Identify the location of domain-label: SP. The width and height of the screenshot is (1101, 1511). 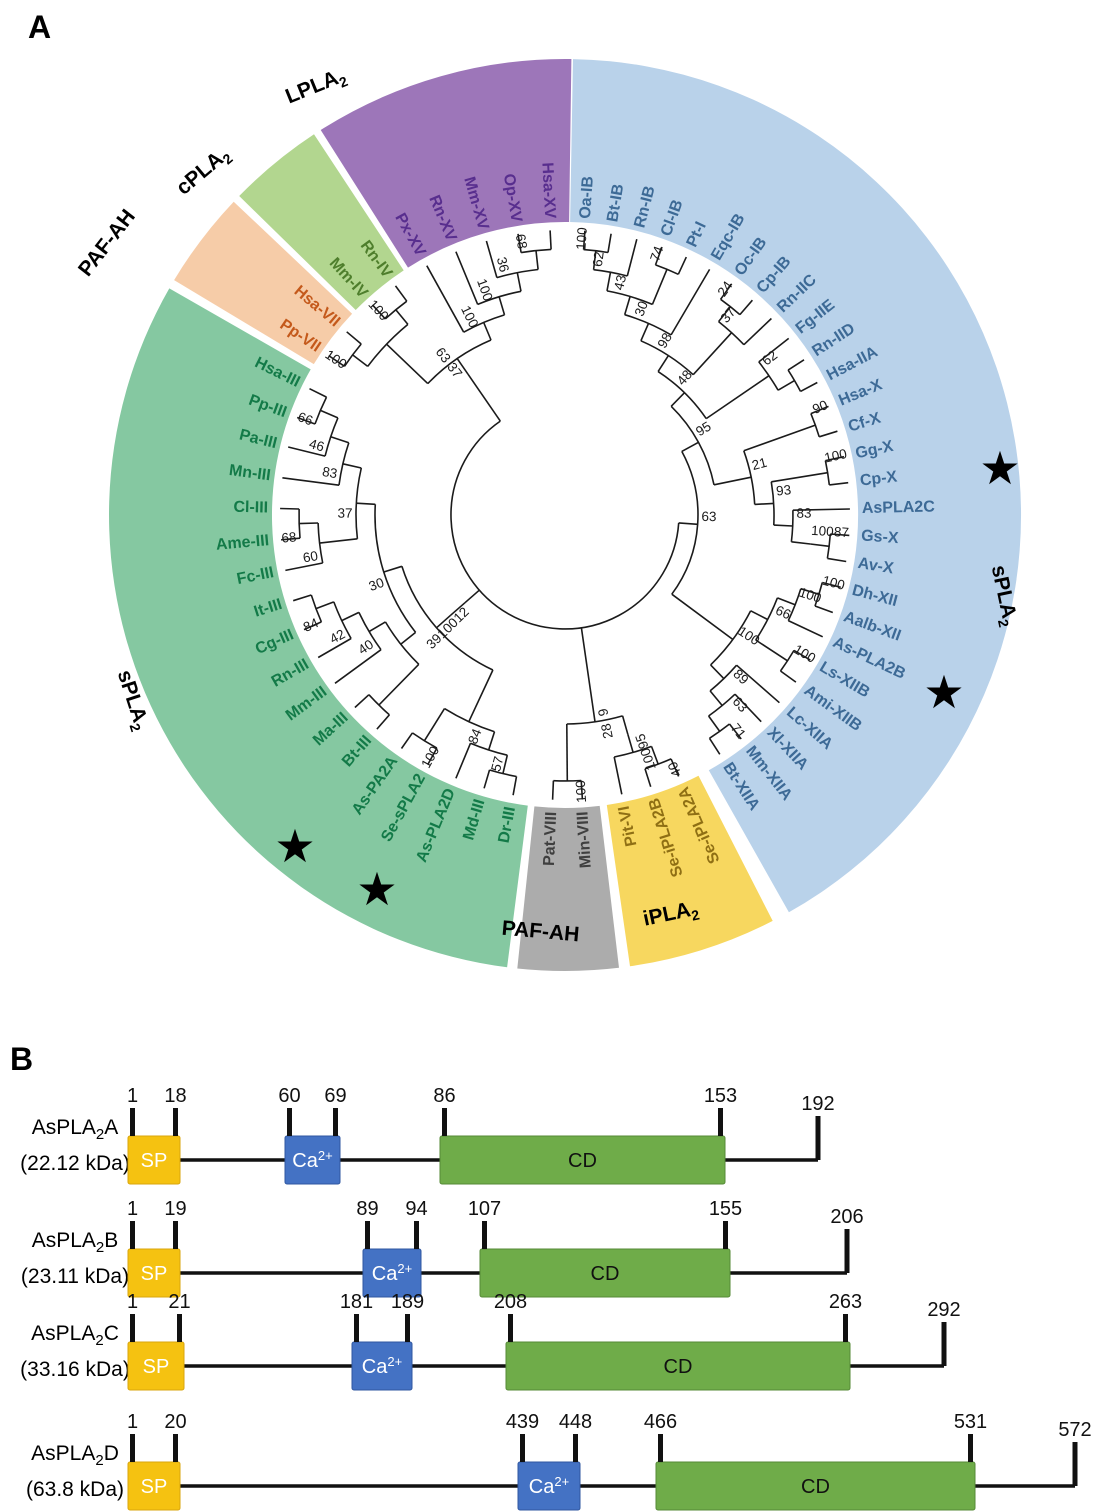
(154, 1161).